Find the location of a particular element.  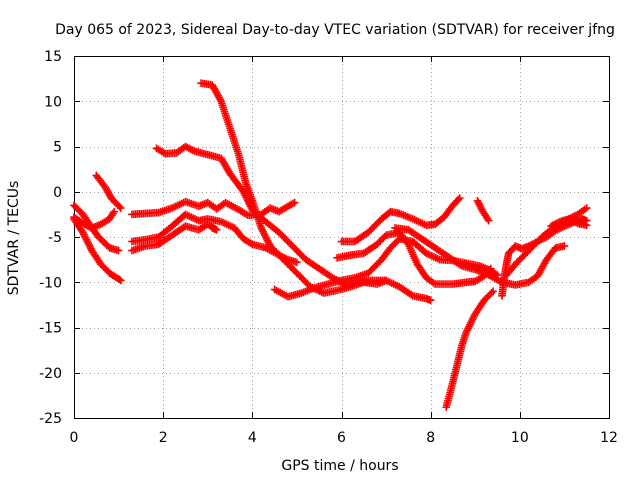

x-tick-label: 8 is located at coordinates (430, 438).